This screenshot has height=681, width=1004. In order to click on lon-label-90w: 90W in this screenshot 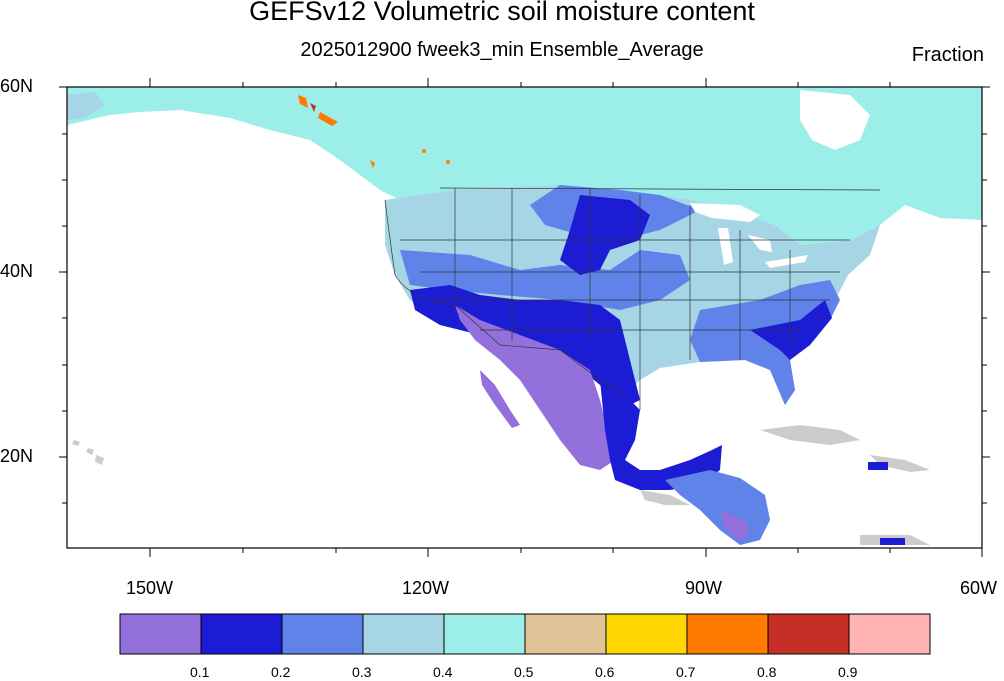, I will do `click(704, 588)`.